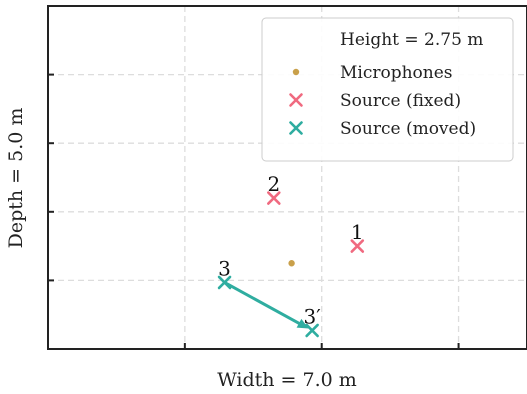 The height and width of the screenshot is (394, 527). I want to click on legend-label: Source (moved), so click(408, 129).